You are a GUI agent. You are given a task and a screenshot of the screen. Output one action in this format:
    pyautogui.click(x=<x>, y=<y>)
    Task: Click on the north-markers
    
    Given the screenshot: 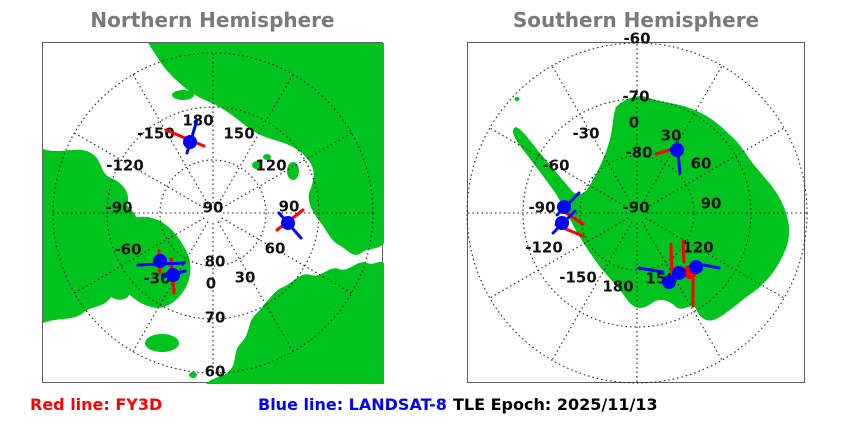 What is the action you would take?
    pyautogui.click(x=220, y=206)
    